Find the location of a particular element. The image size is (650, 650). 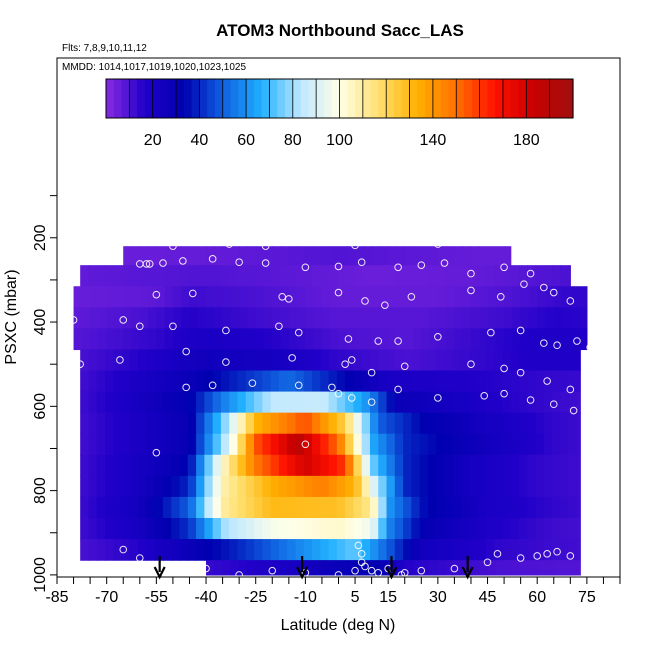

x-tick-label: -85 is located at coordinates (56, 597).